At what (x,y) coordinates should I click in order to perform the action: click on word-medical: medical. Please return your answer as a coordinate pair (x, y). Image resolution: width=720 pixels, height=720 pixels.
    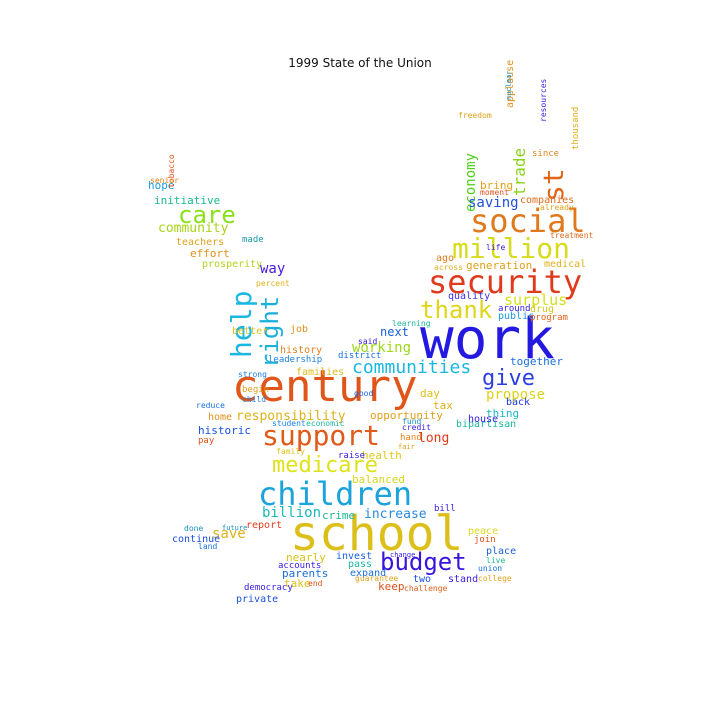
    Looking at the image, I should click on (565, 264).